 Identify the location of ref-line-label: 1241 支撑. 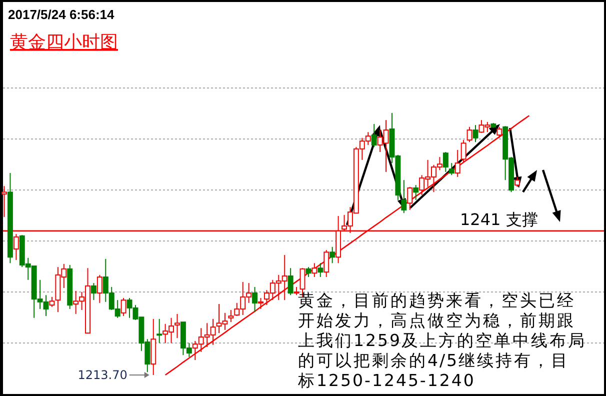
(499, 219).